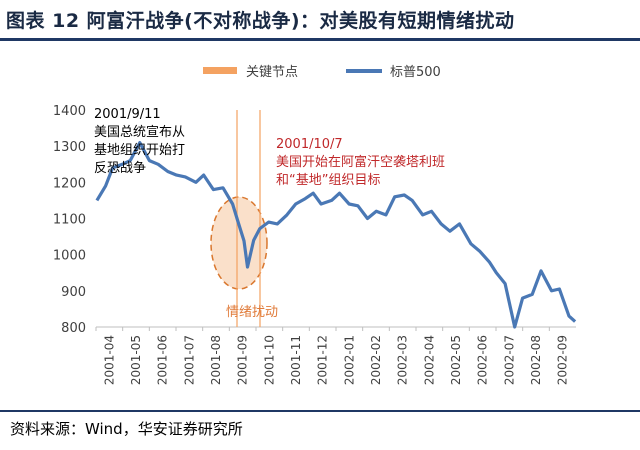  What do you see at coordinates (403, 360) in the screenshot?
I see `x-tick-label: 2002-03` at bounding box center [403, 360].